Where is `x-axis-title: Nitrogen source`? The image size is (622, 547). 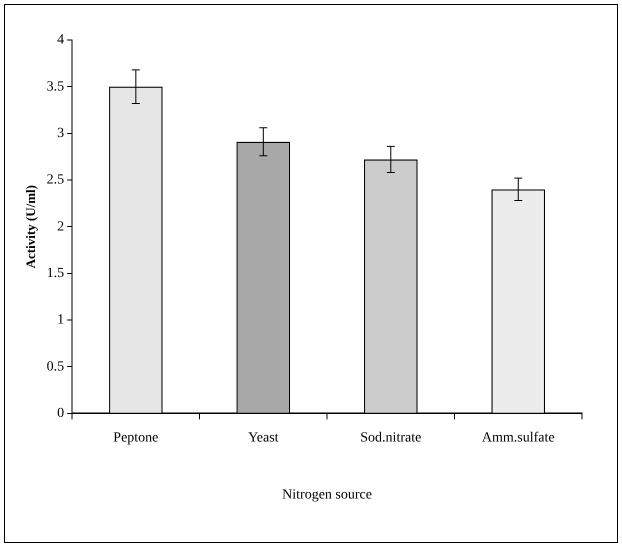 x-axis-title: Nitrogen source is located at coordinates (327, 494).